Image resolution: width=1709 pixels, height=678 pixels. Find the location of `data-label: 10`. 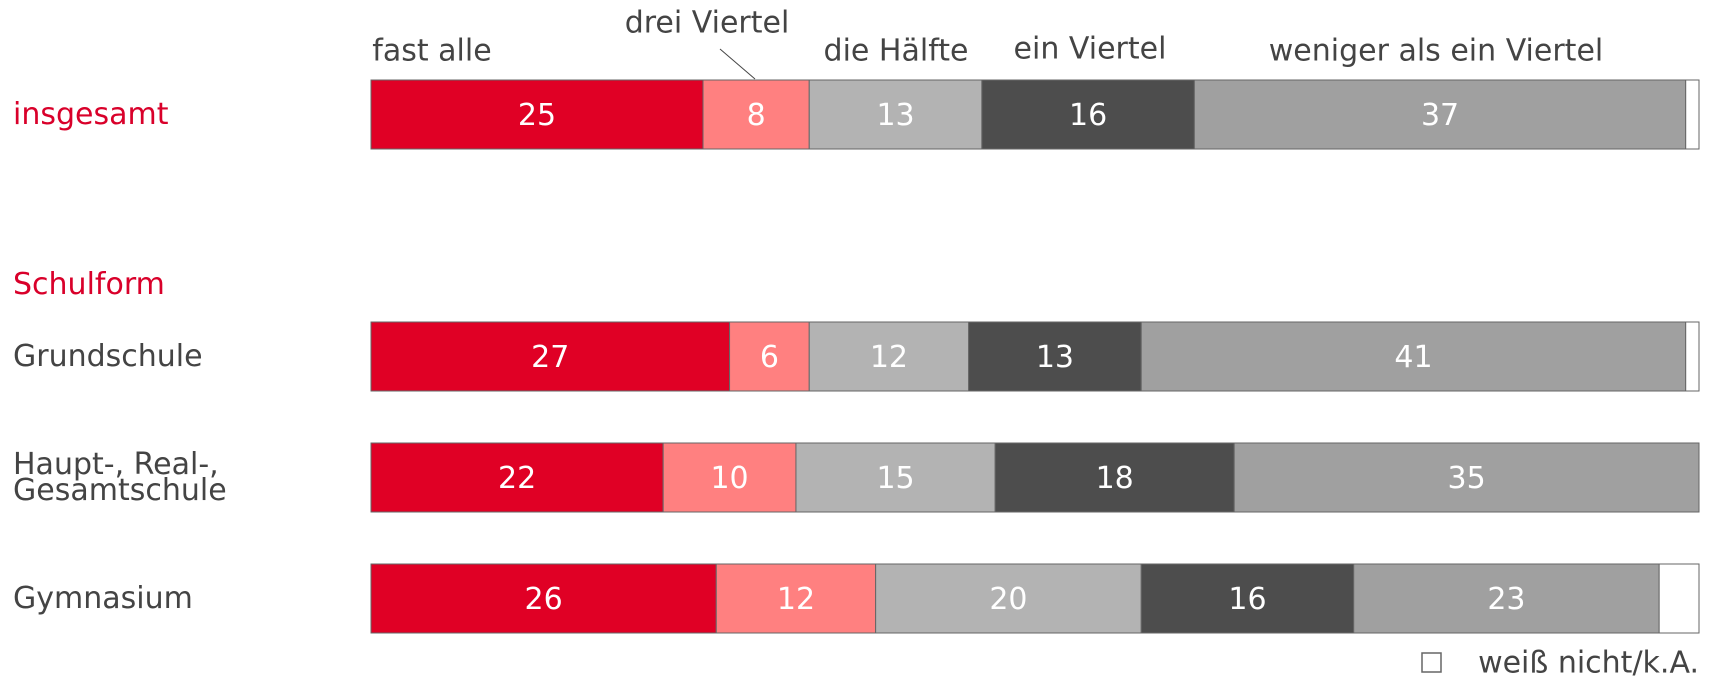

data-label: 10 is located at coordinates (729, 478).